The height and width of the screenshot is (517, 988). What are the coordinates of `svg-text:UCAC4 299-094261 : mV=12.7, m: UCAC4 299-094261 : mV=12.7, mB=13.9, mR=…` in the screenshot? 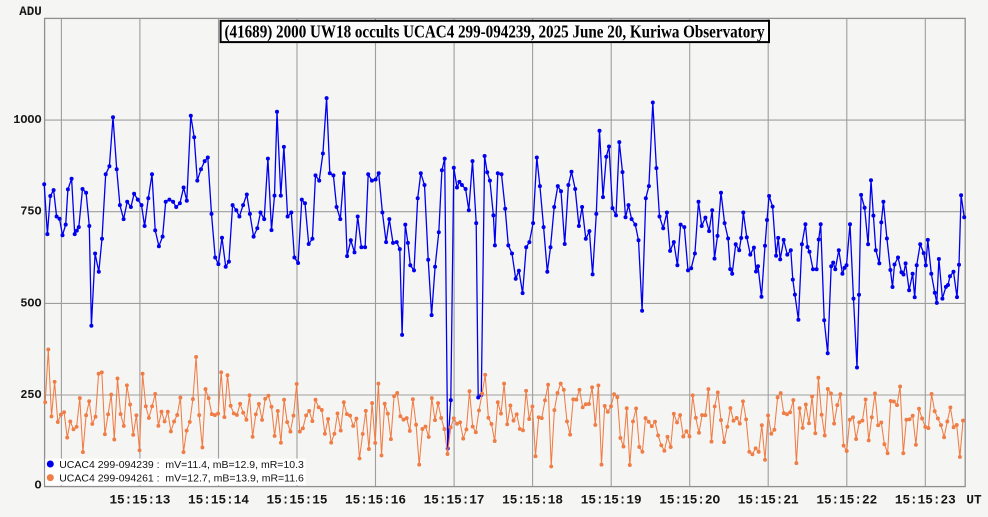 It's located at (181, 478).